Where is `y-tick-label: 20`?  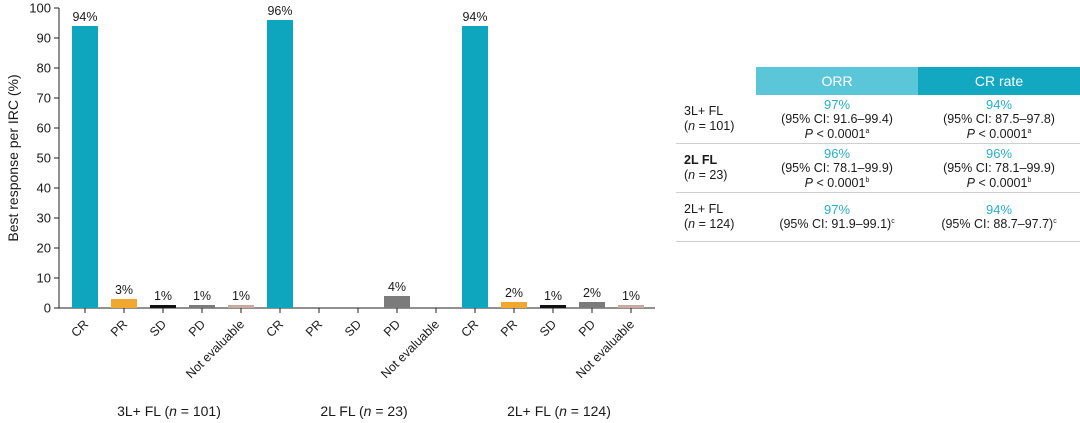 y-tick-label: 20 is located at coordinates (44, 248).